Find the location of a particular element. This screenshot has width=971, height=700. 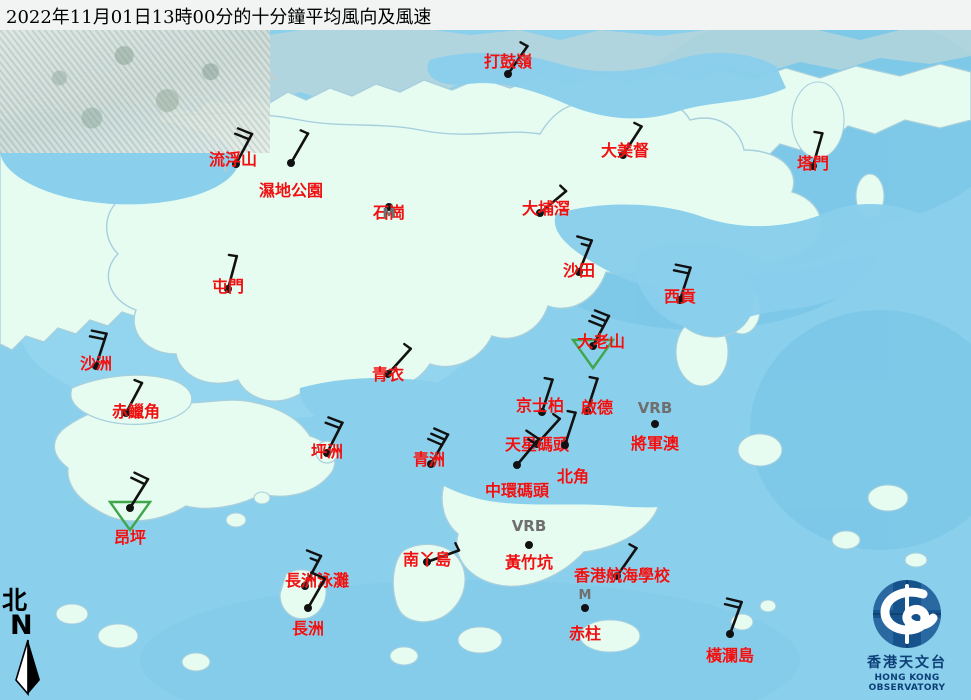

victoria-harbour is located at coordinates (571, 474).